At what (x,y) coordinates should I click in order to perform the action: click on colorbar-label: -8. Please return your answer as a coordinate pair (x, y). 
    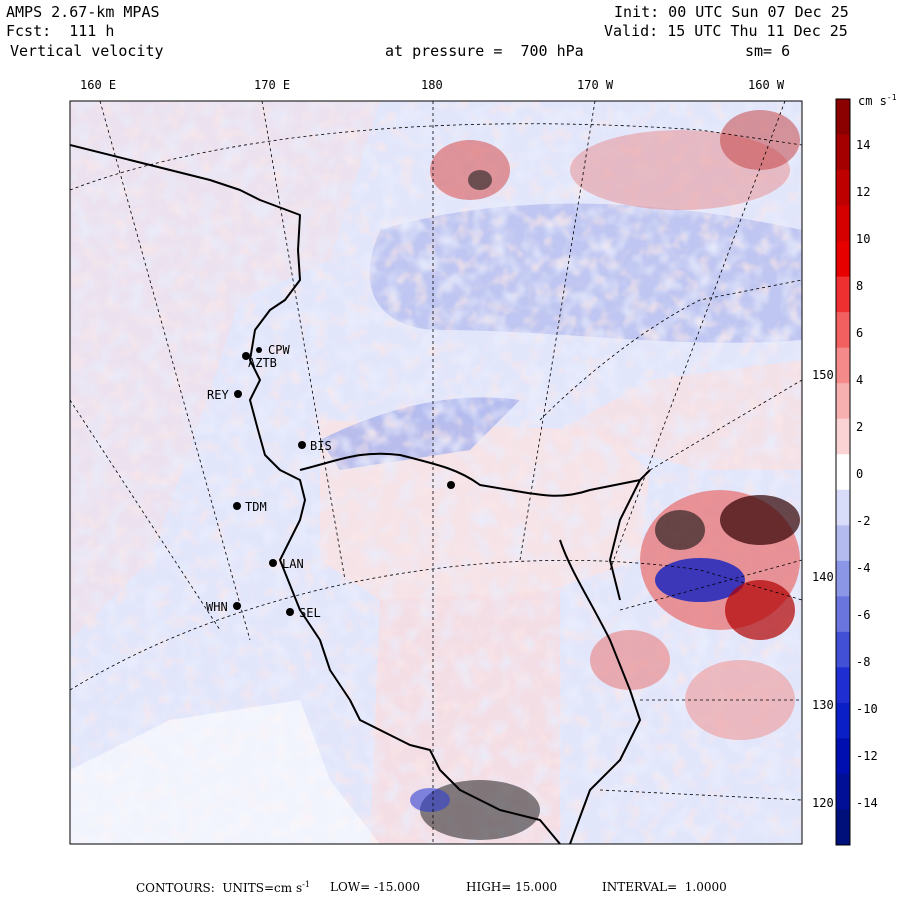
    Looking at the image, I should click on (863, 662).